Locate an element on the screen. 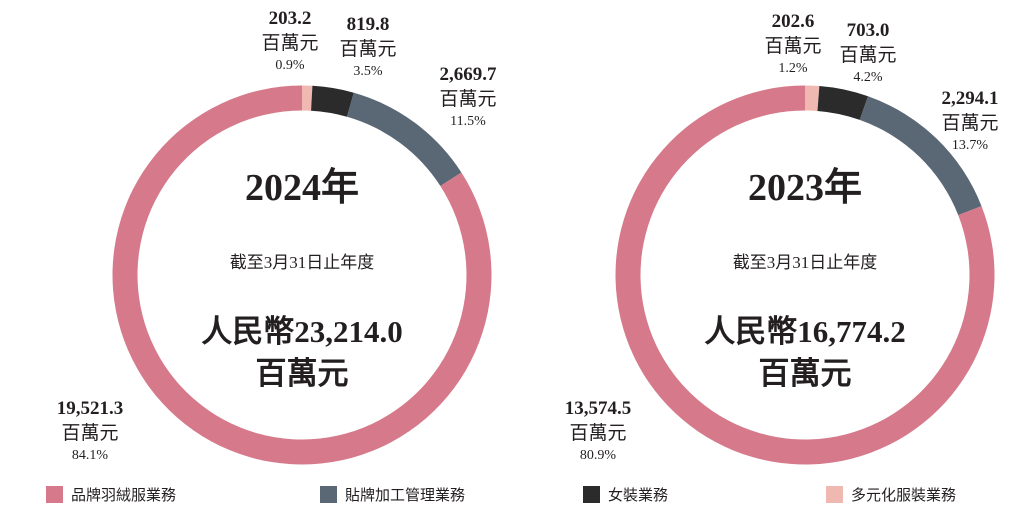  year-label: 2024年 is located at coordinates (302, 188).